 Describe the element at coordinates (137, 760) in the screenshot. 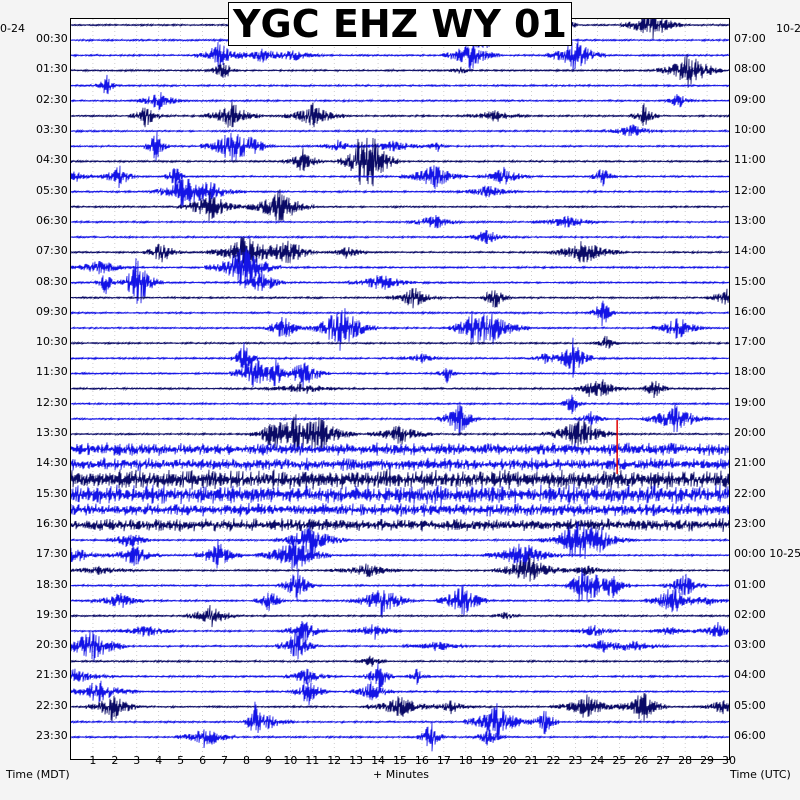

I see `minute-tick-label: 3` at that location.